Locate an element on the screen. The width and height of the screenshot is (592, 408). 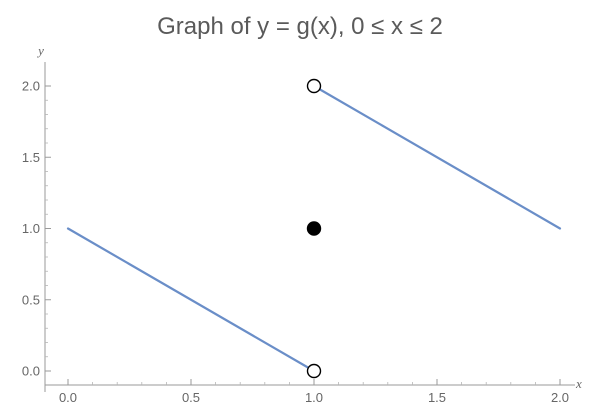
y-ticks: 0.0 0.5 1.0 1.5 2.0 is located at coordinates (36, 229).